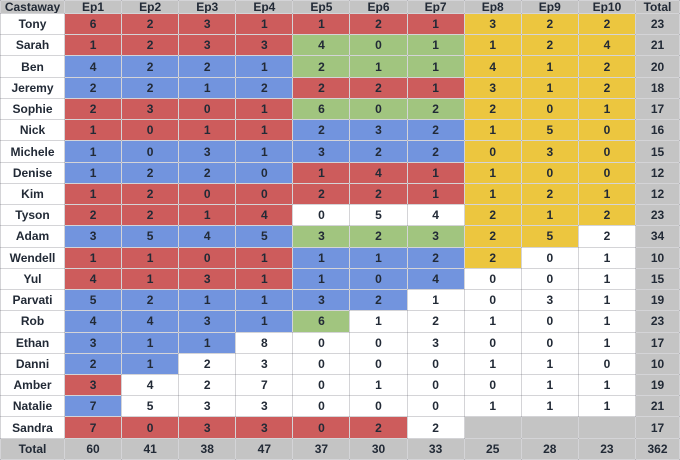 Image resolution: width=680 pixels, height=460 pixels. I want to click on table-row-nick: Nick 1 0 1 1 2 3 2 1 5 0 16, so click(340, 130).